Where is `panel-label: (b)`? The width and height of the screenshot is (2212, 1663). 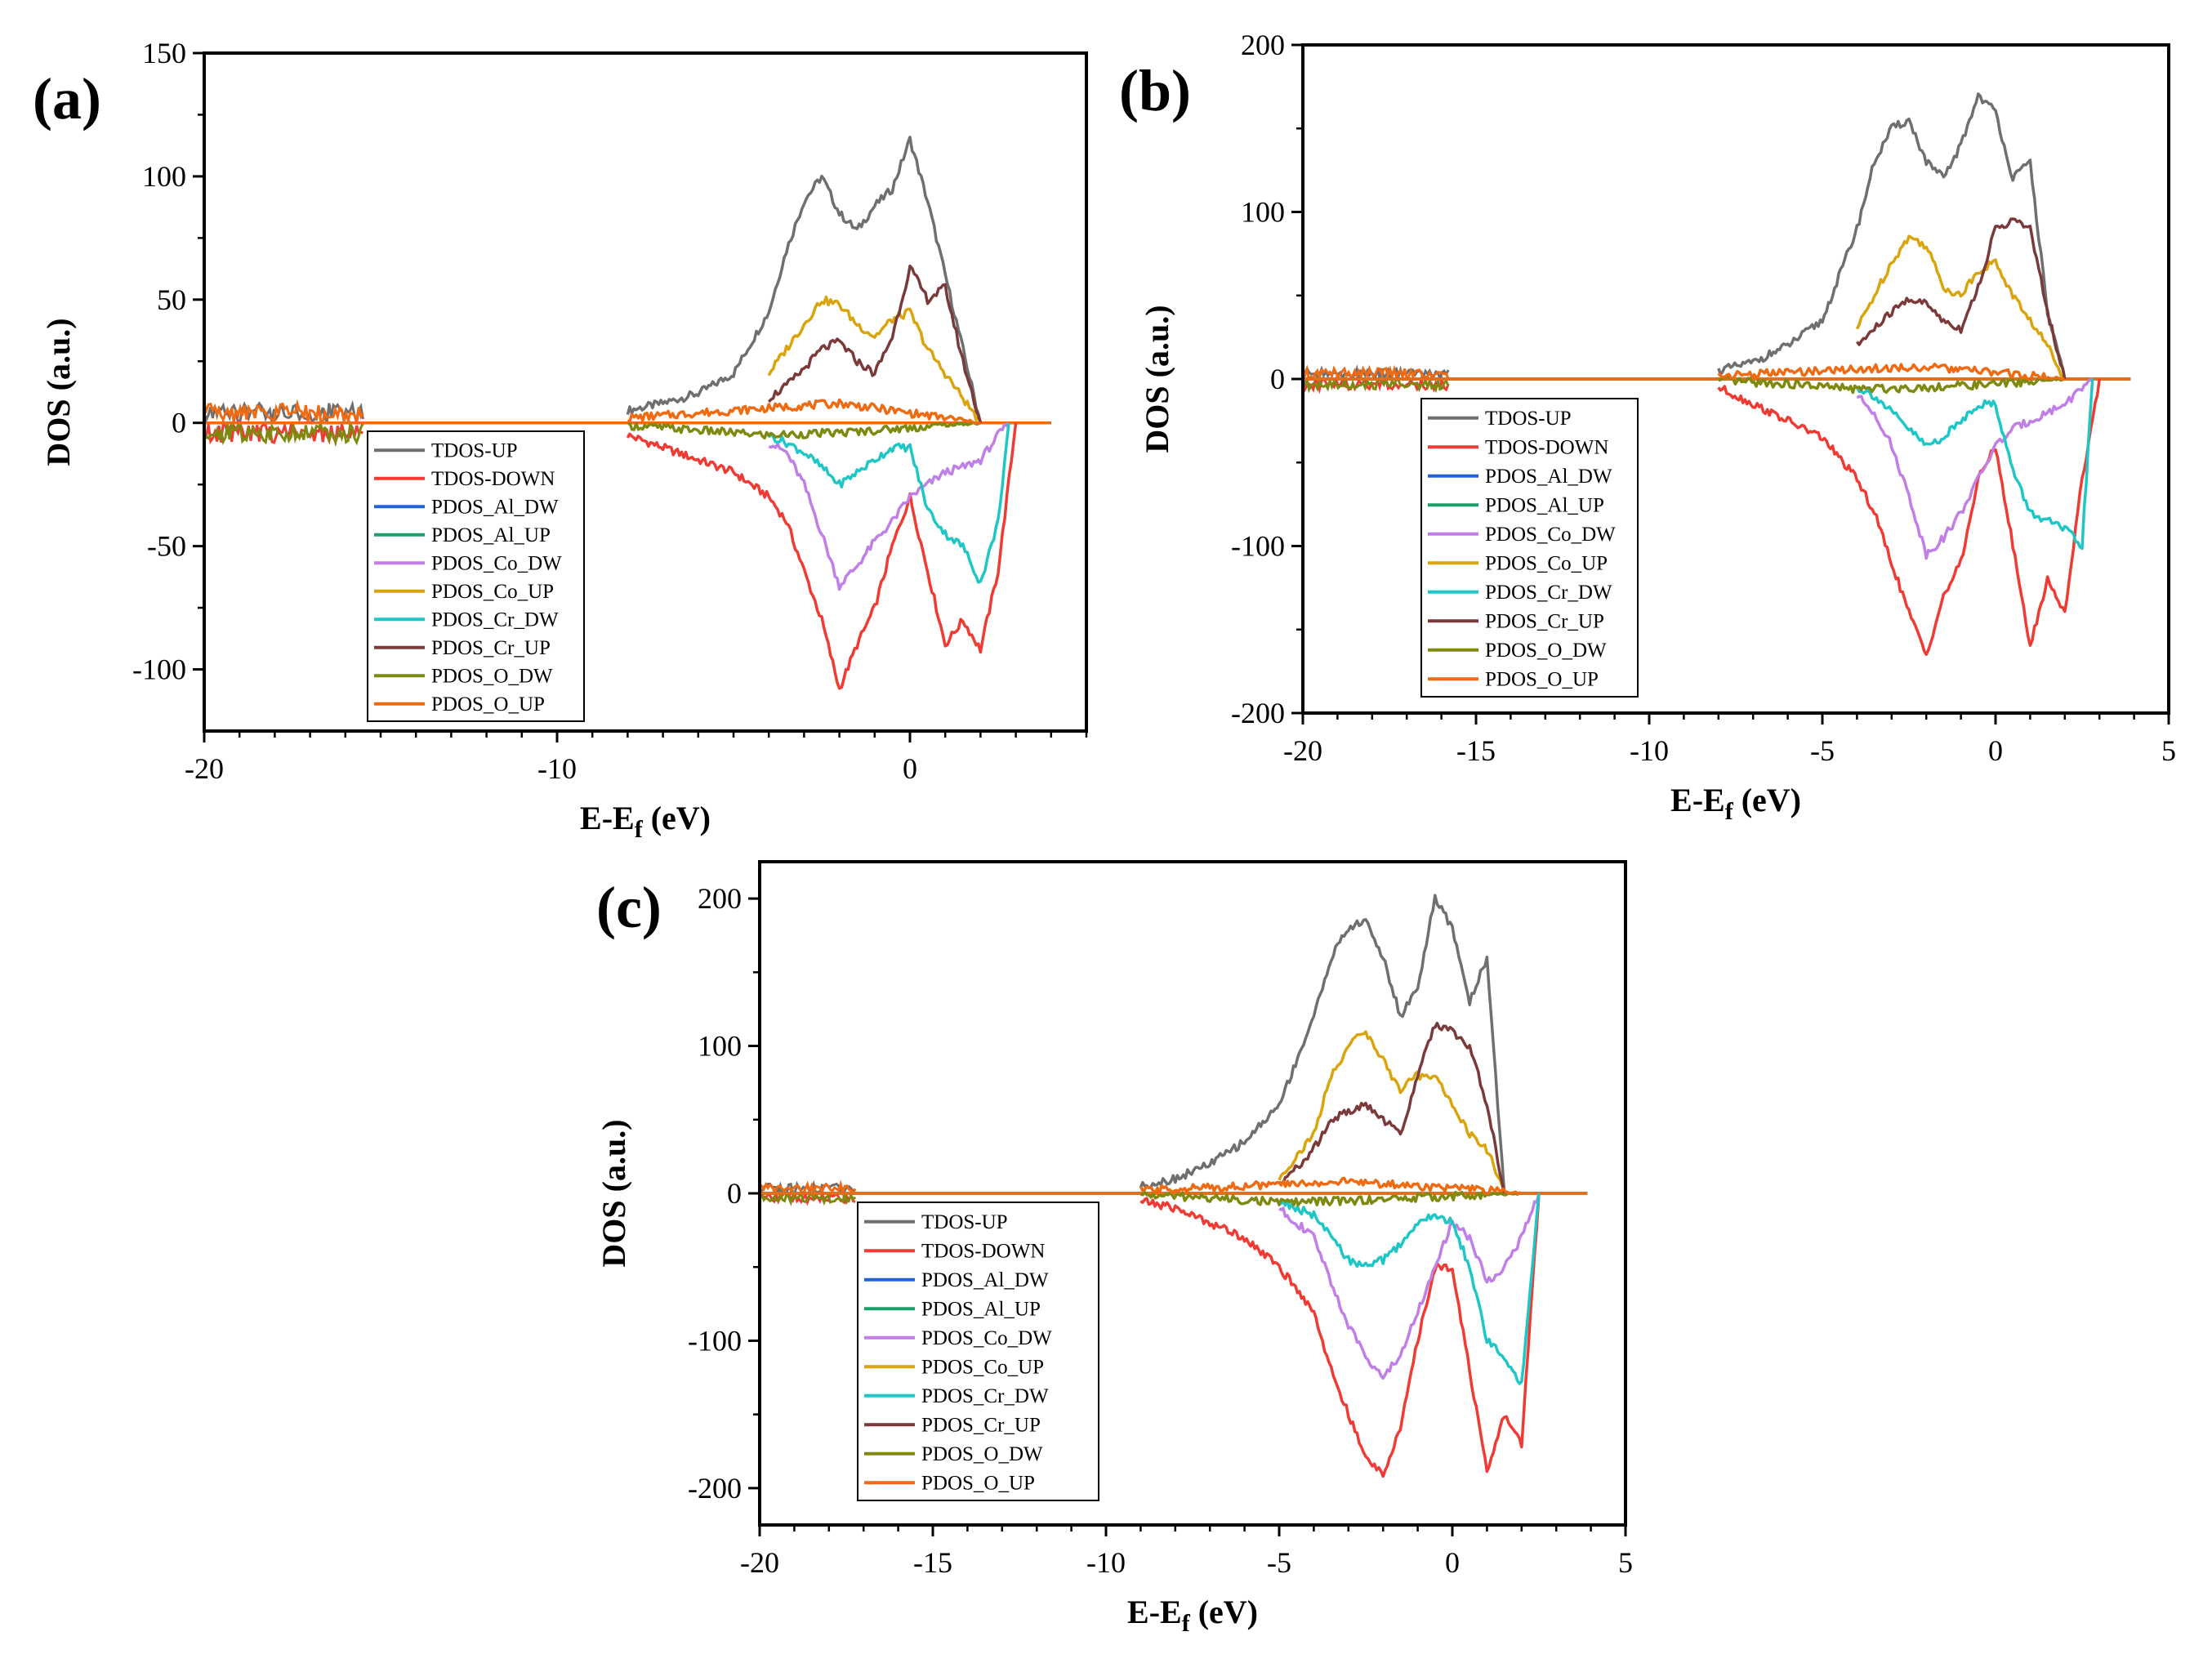
panel-label: (b) is located at coordinates (1155, 90).